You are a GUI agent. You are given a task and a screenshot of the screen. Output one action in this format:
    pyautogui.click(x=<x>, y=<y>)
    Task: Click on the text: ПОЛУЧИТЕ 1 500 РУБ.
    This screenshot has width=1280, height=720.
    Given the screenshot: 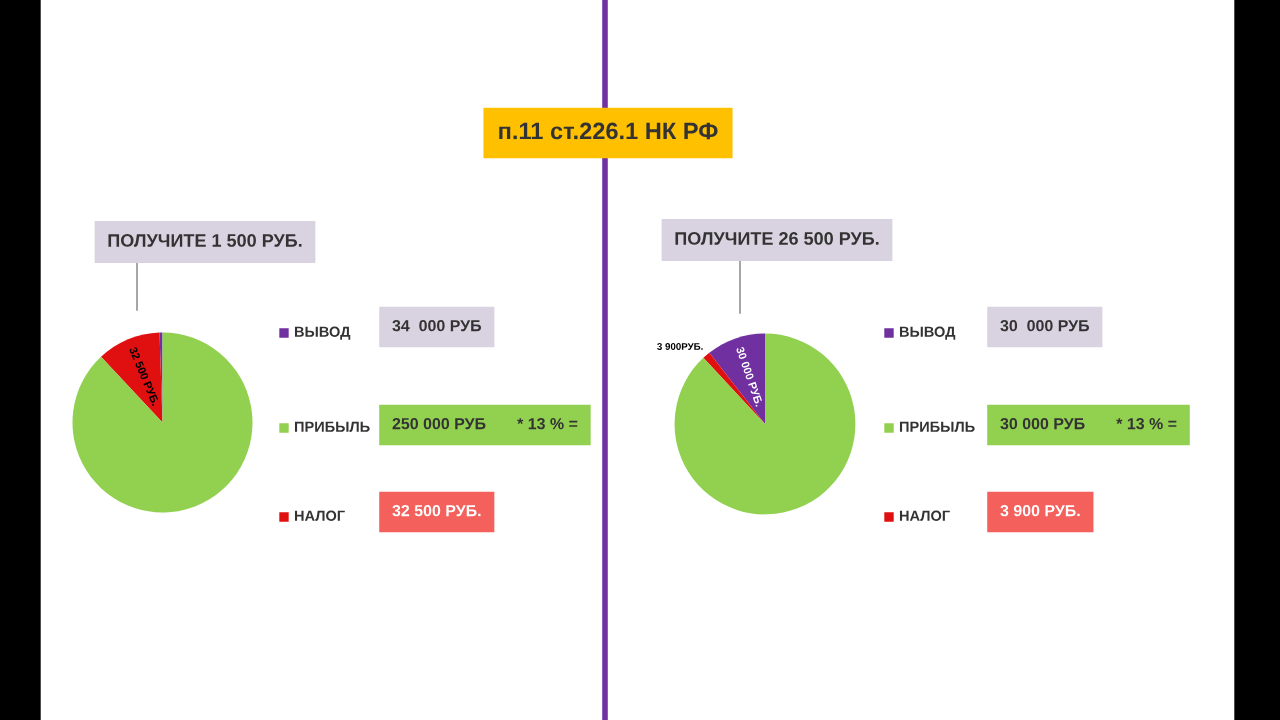 What is the action you would take?
    pyautogui.click(x=205, y=240)
    